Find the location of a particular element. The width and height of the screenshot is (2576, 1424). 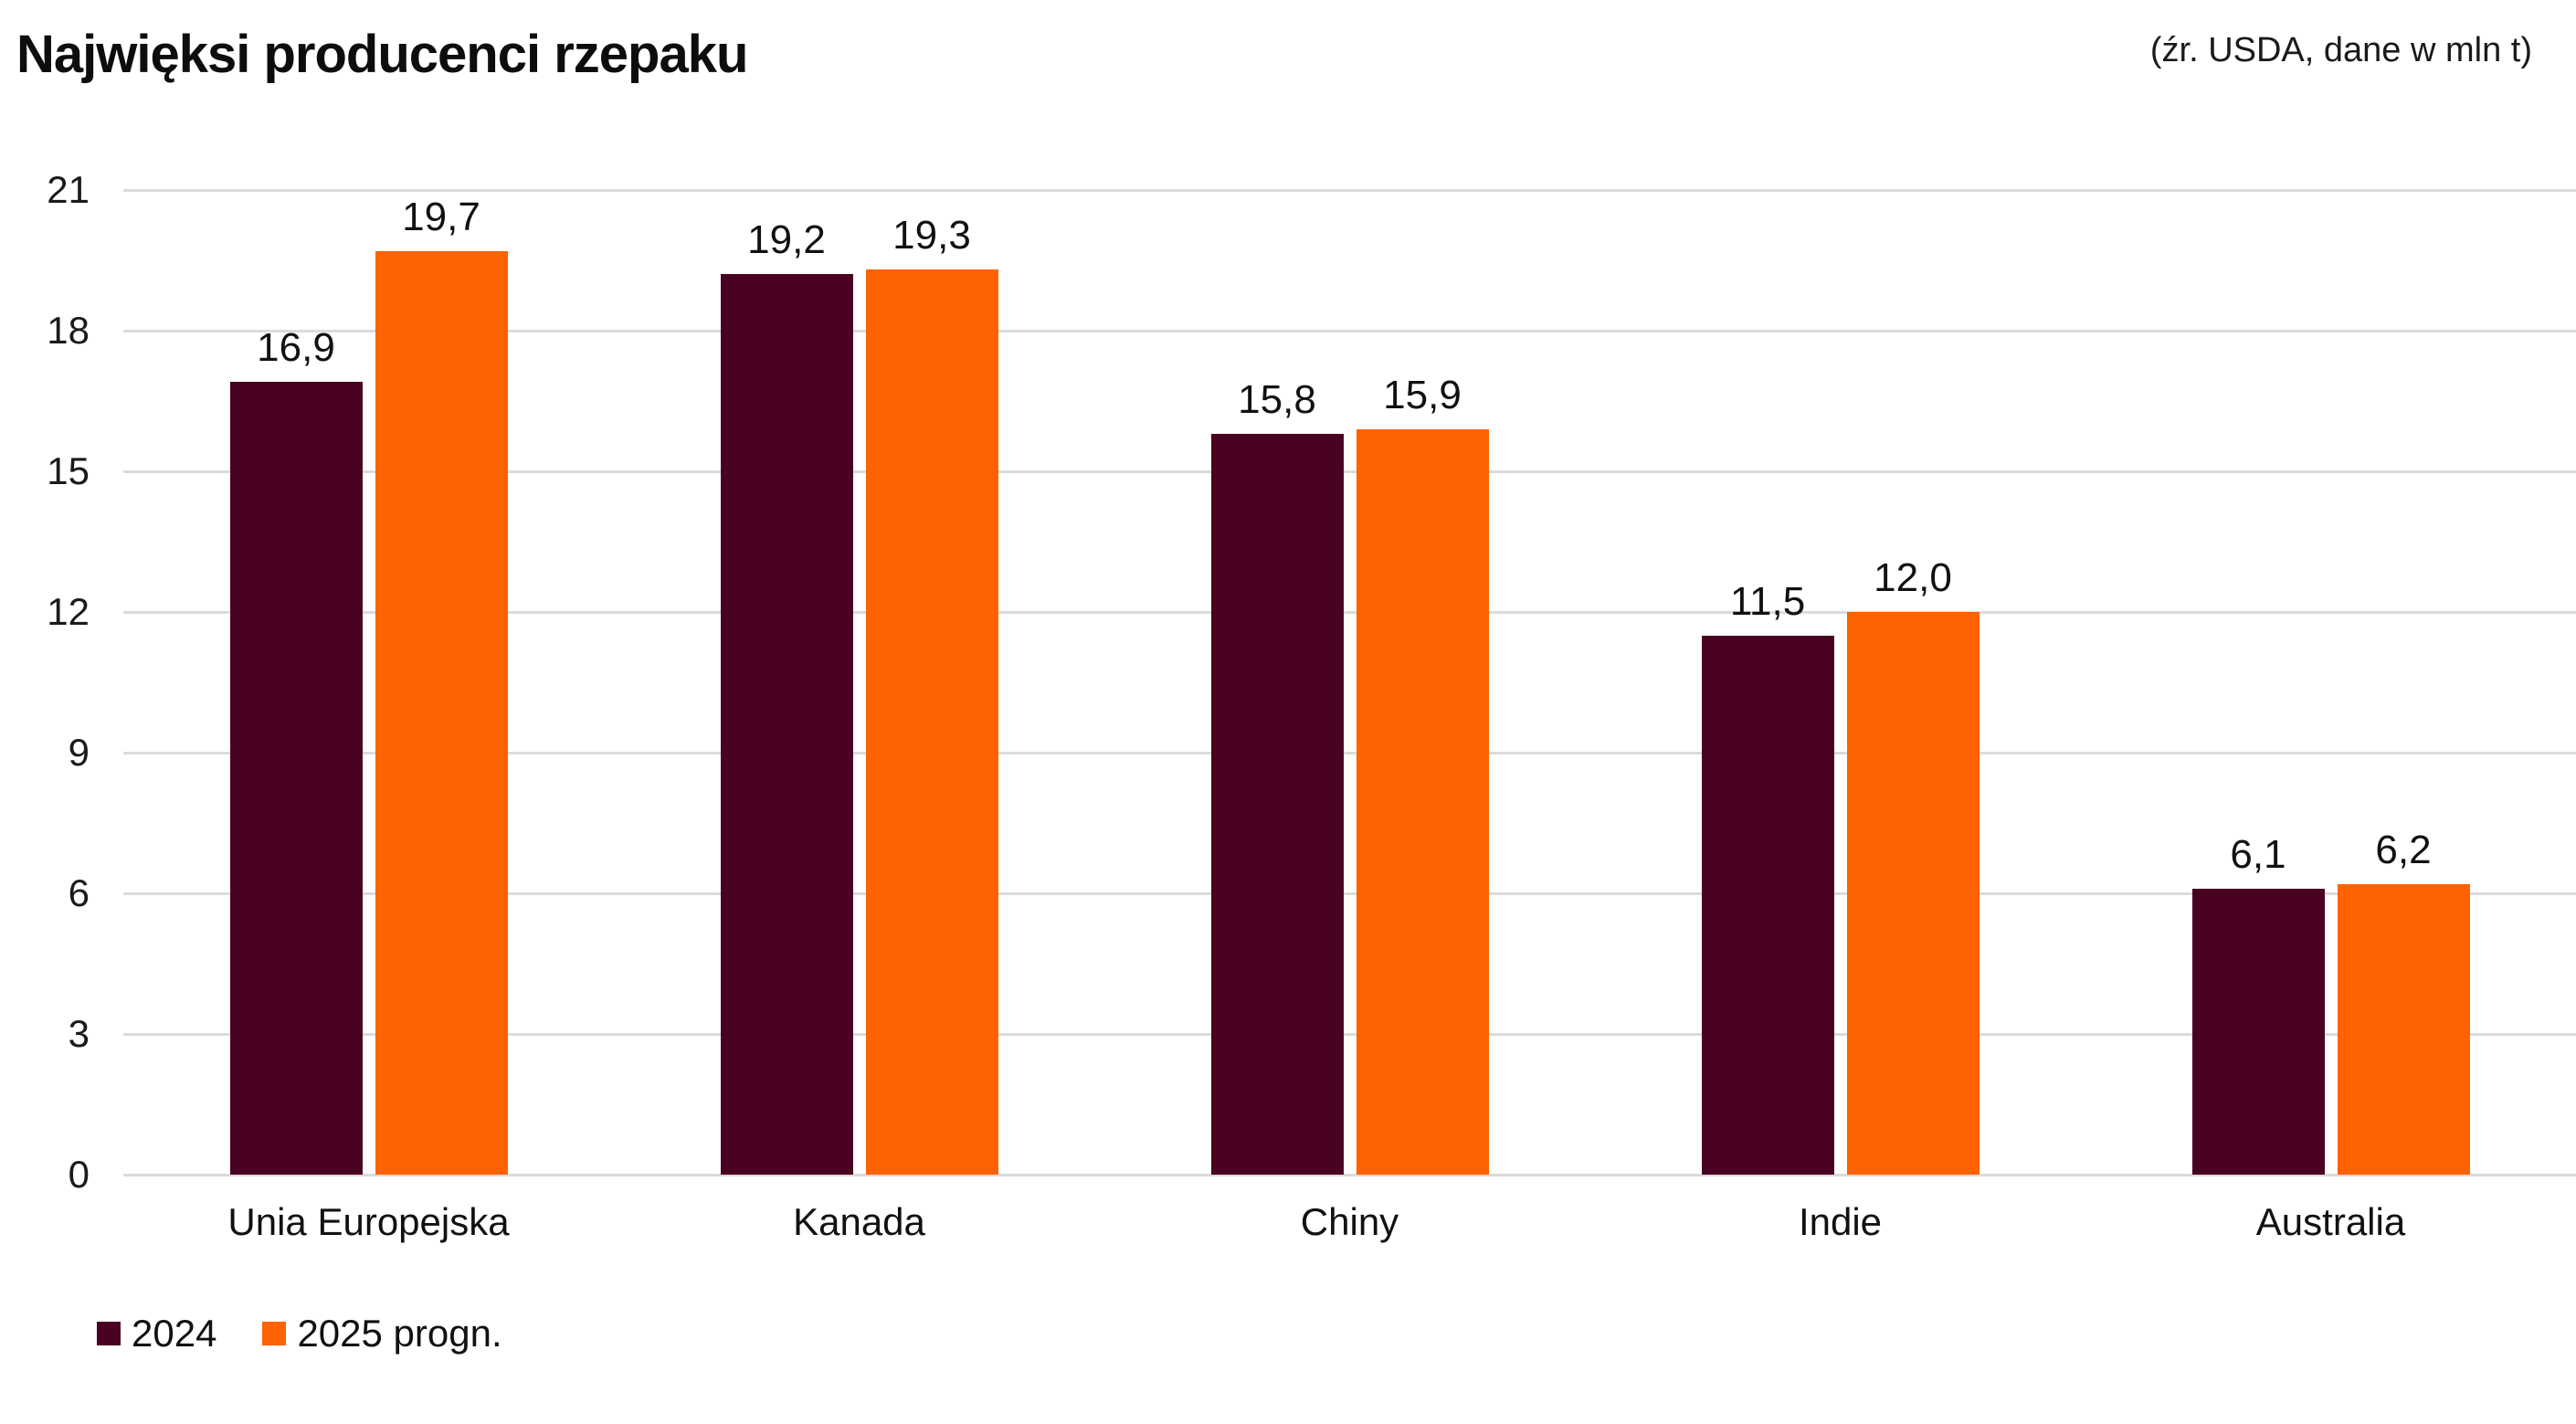

value-label-2024-australia: 6,1 is located at coordinates (2258, 854).